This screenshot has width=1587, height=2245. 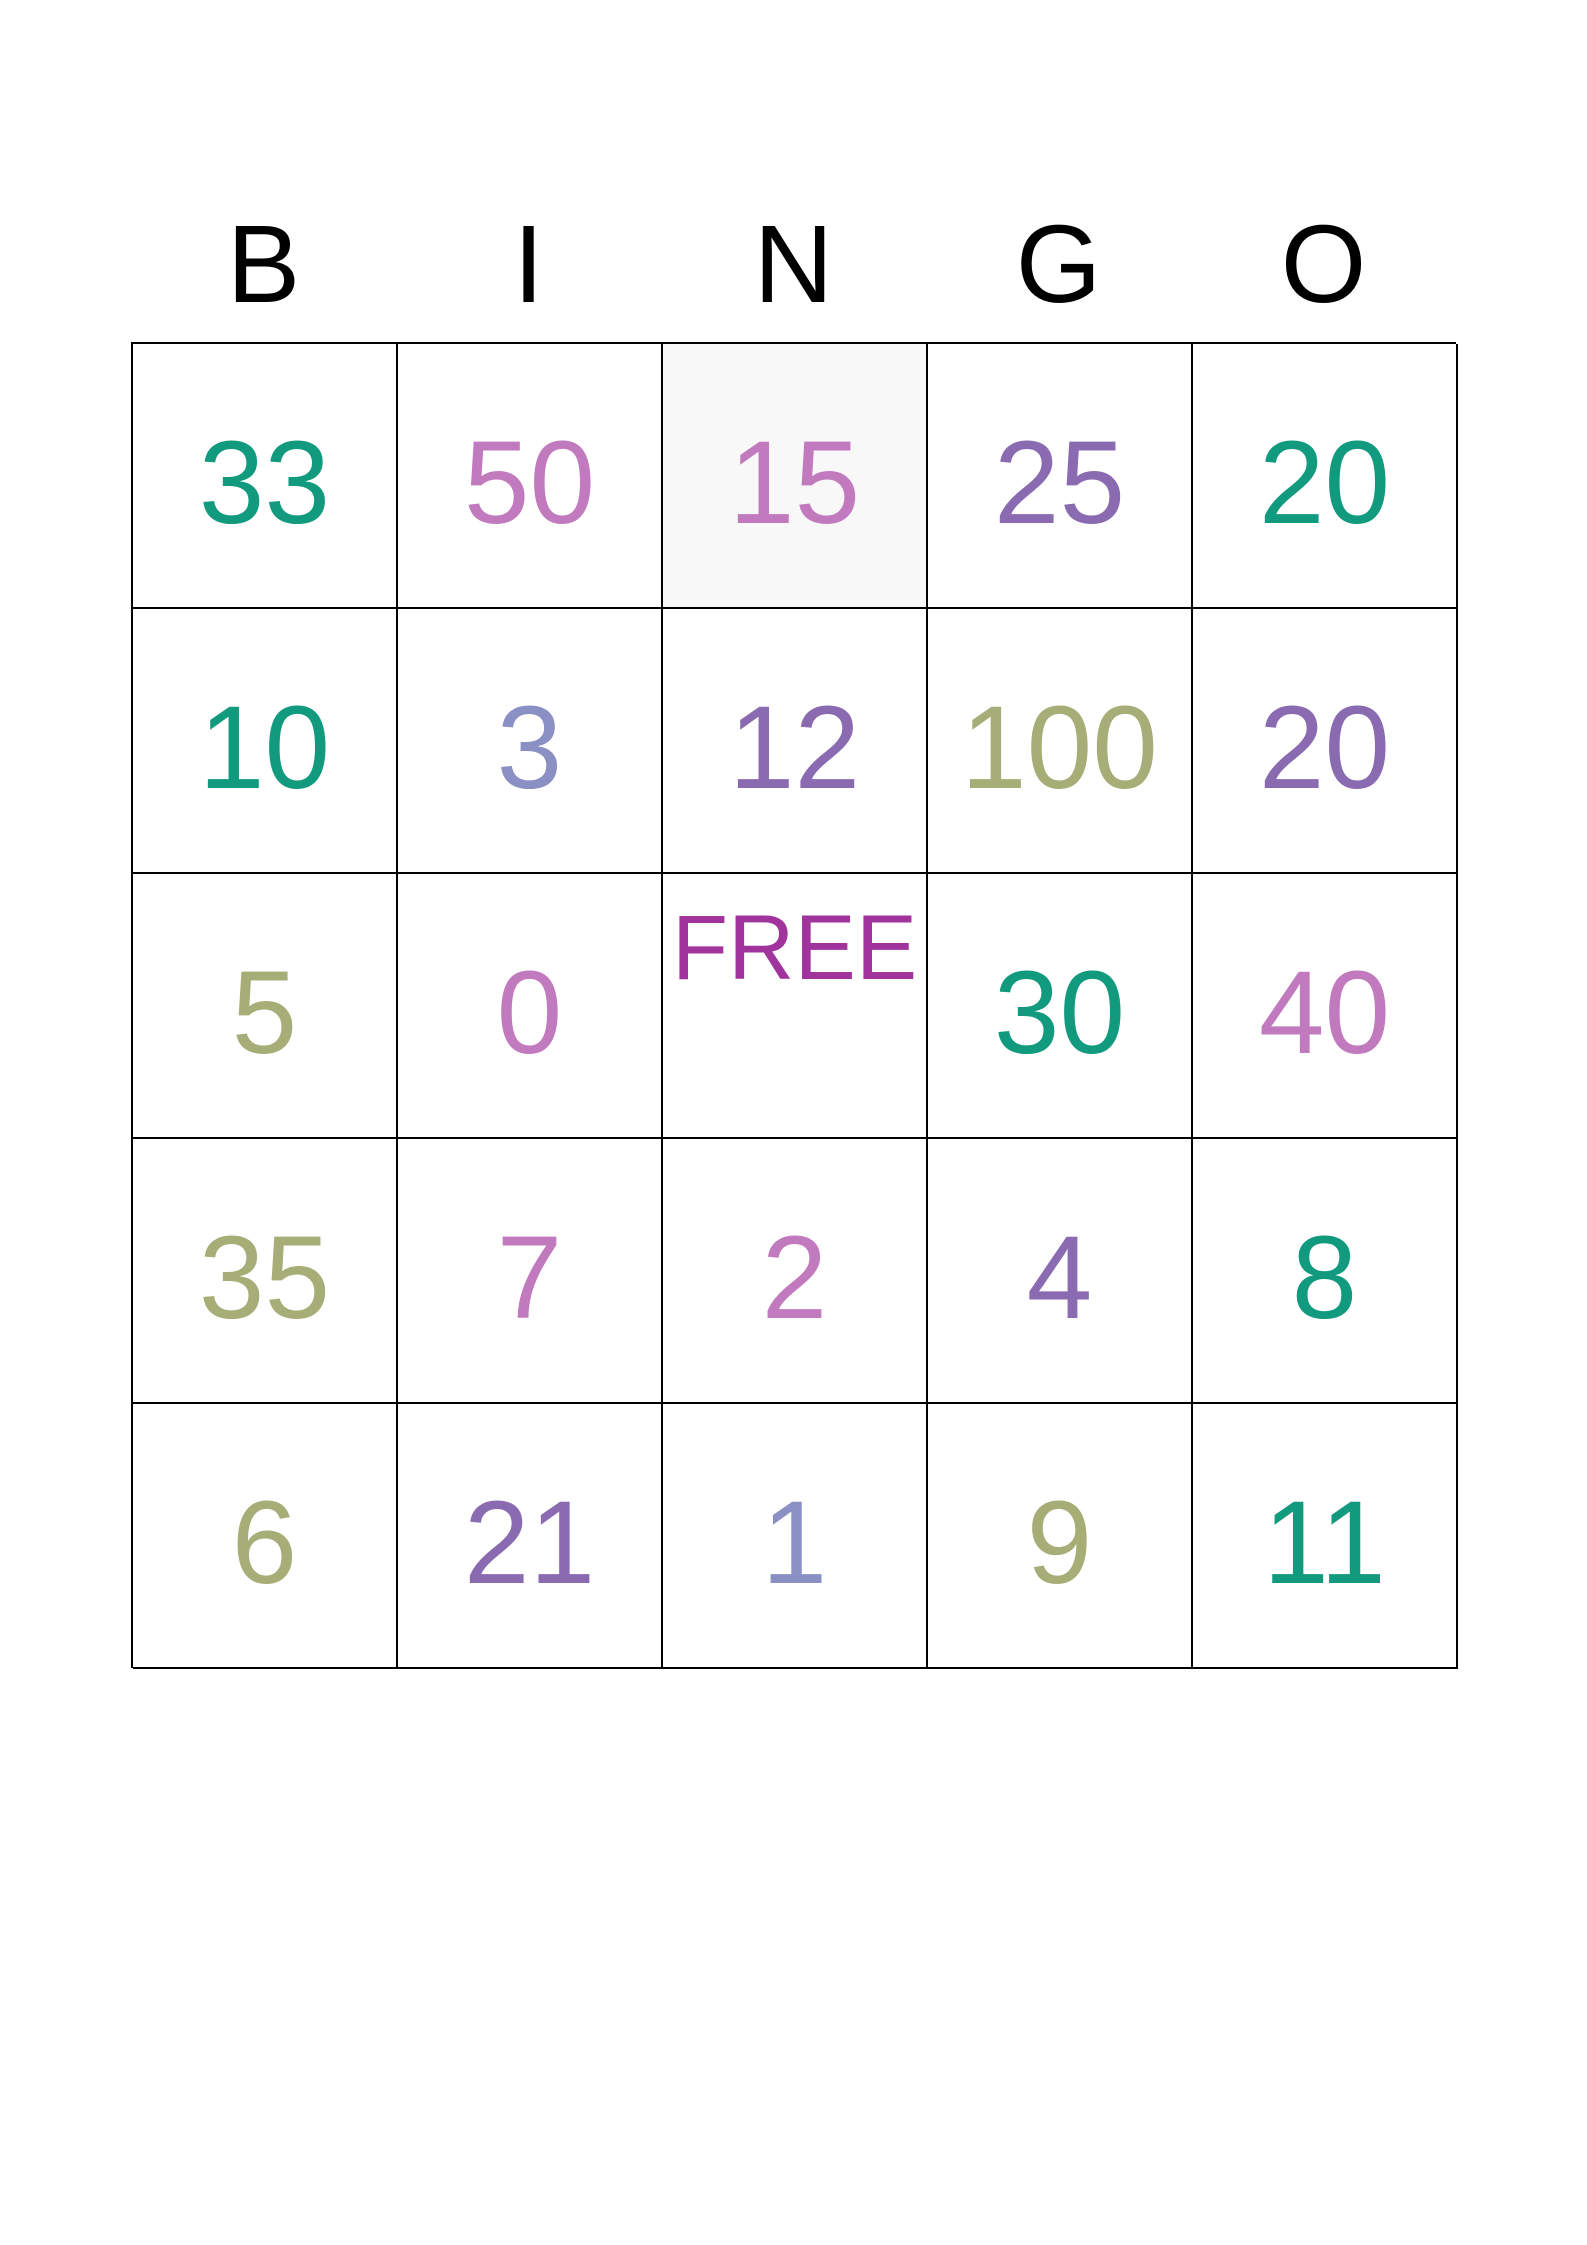 I want to click on bingo-cell: 21, so click(x=530, y=1536).